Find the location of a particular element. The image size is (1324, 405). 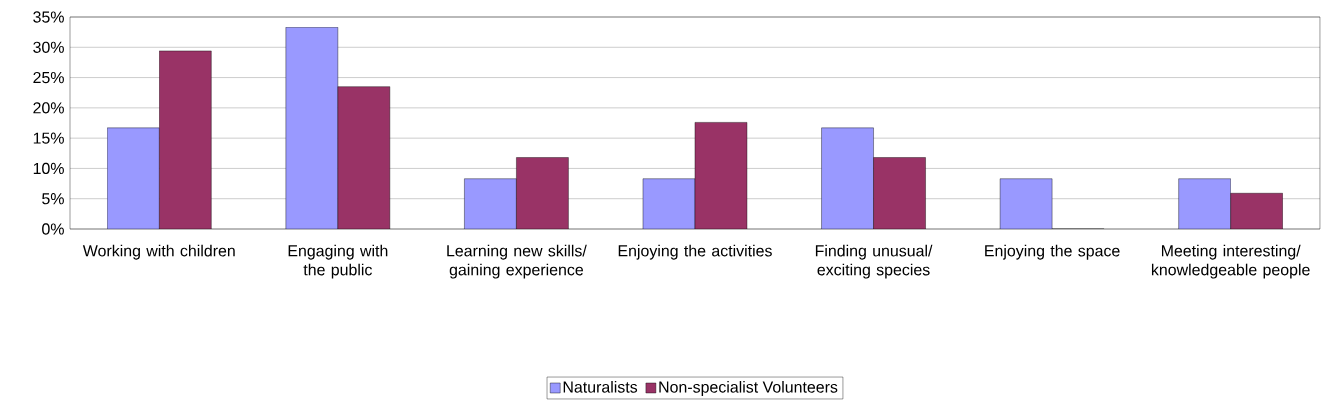

x-tick-label: Engaging with the public is located at coordinates (338, 261).